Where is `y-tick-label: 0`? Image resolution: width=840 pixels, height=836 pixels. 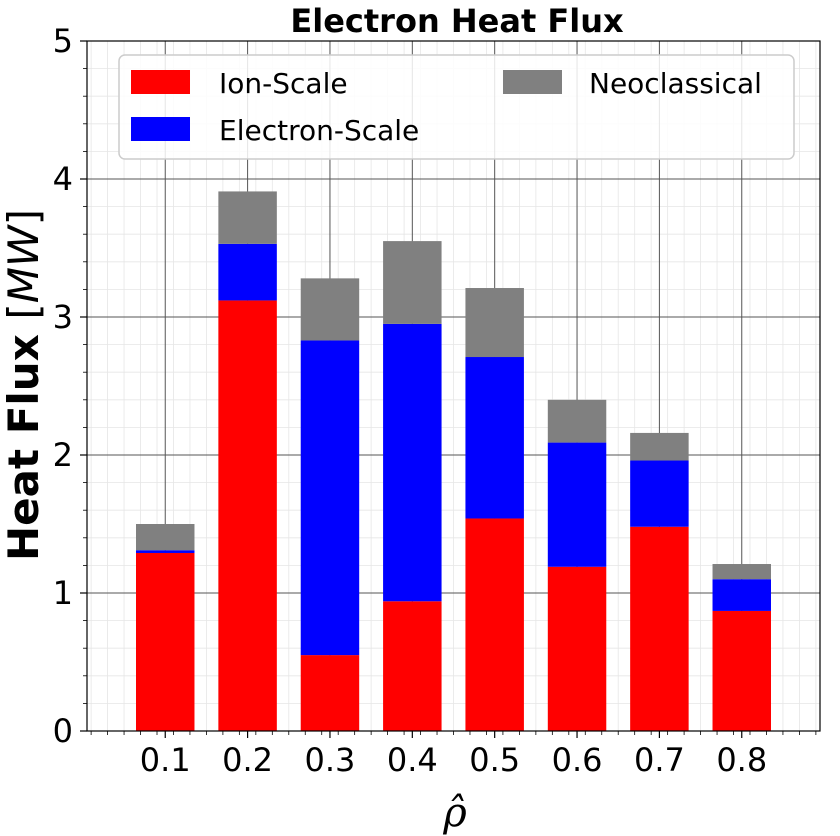 y-tick-label: 0 is located at coordinates (63, 731).